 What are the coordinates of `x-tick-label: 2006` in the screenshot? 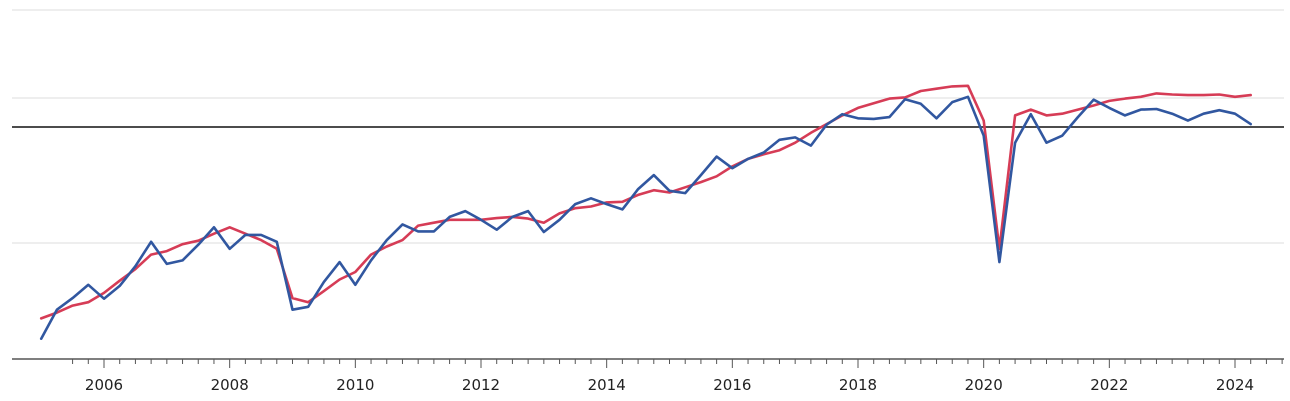 It's located at (104, 385).